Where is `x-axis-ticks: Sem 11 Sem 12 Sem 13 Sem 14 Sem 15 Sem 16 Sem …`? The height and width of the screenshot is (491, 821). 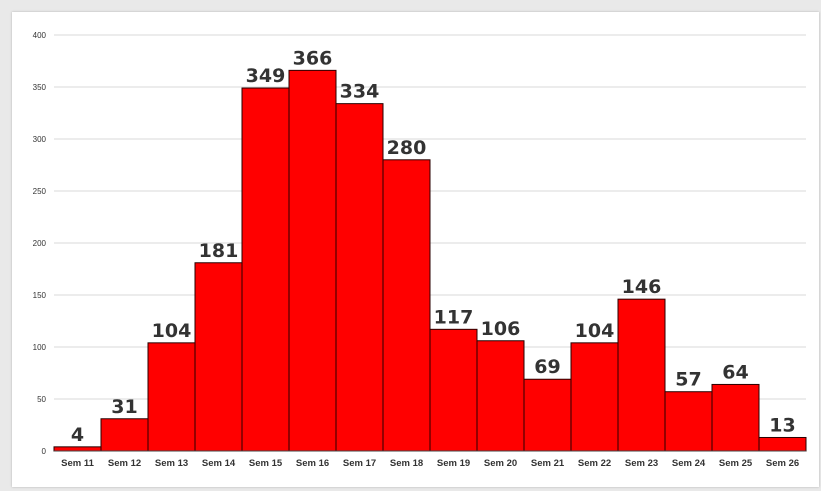
x-axis-ticks: Sem 11 Sem 12 Sem 13 Sem 14 Sem 15 Sem 16 Sem … is located at coordinates (430, 463).